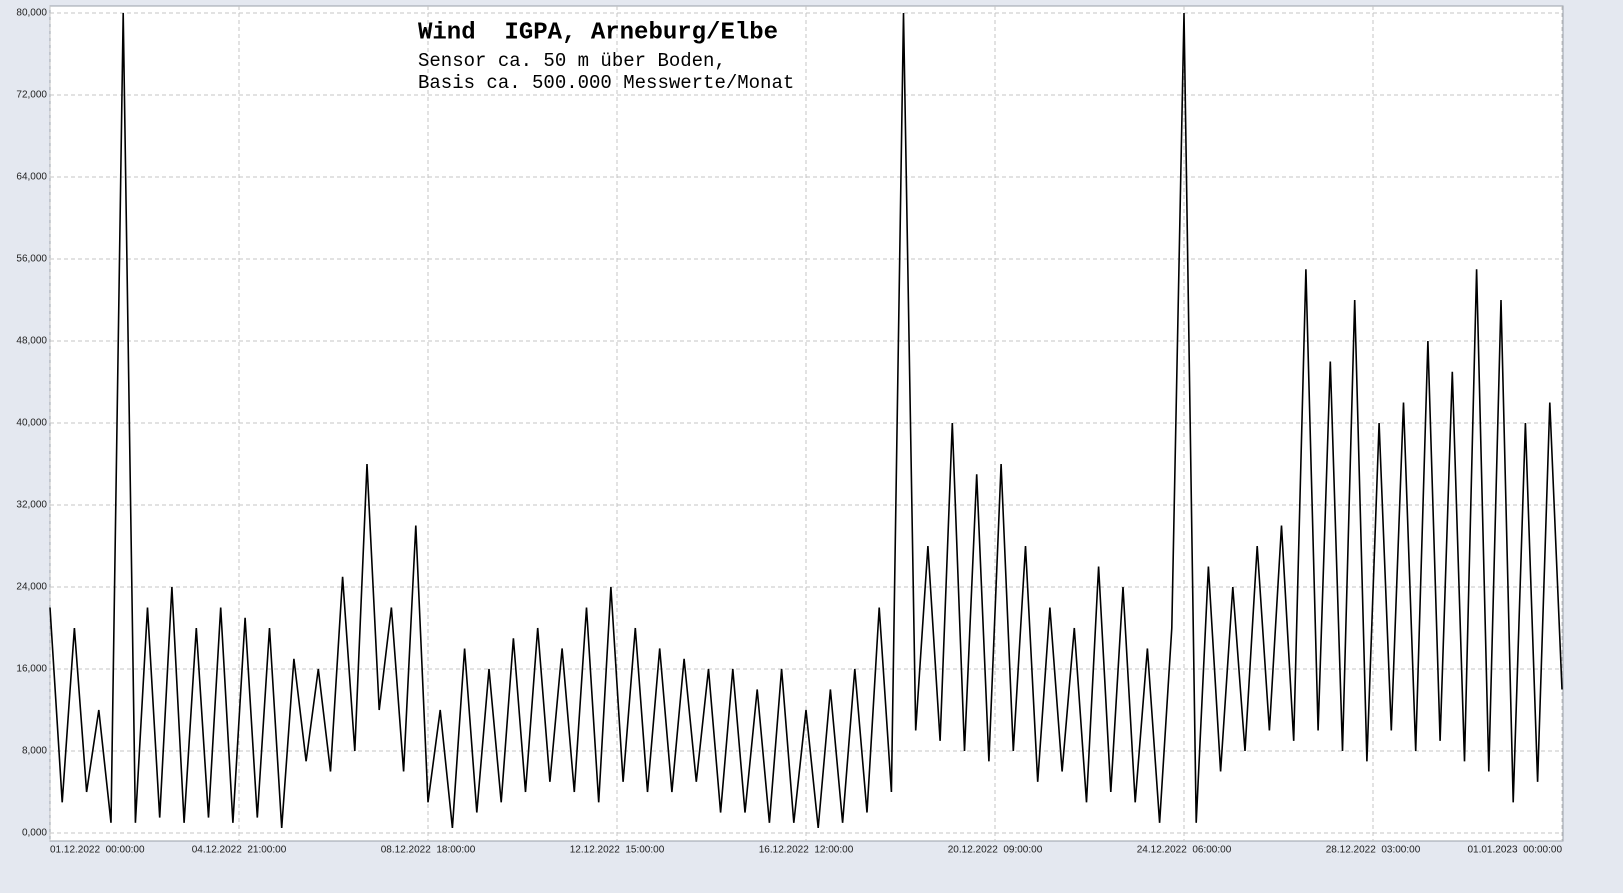  I want to click on chart-title: Wind IGPA, Arneburg/Elbe, so click(598, 32).